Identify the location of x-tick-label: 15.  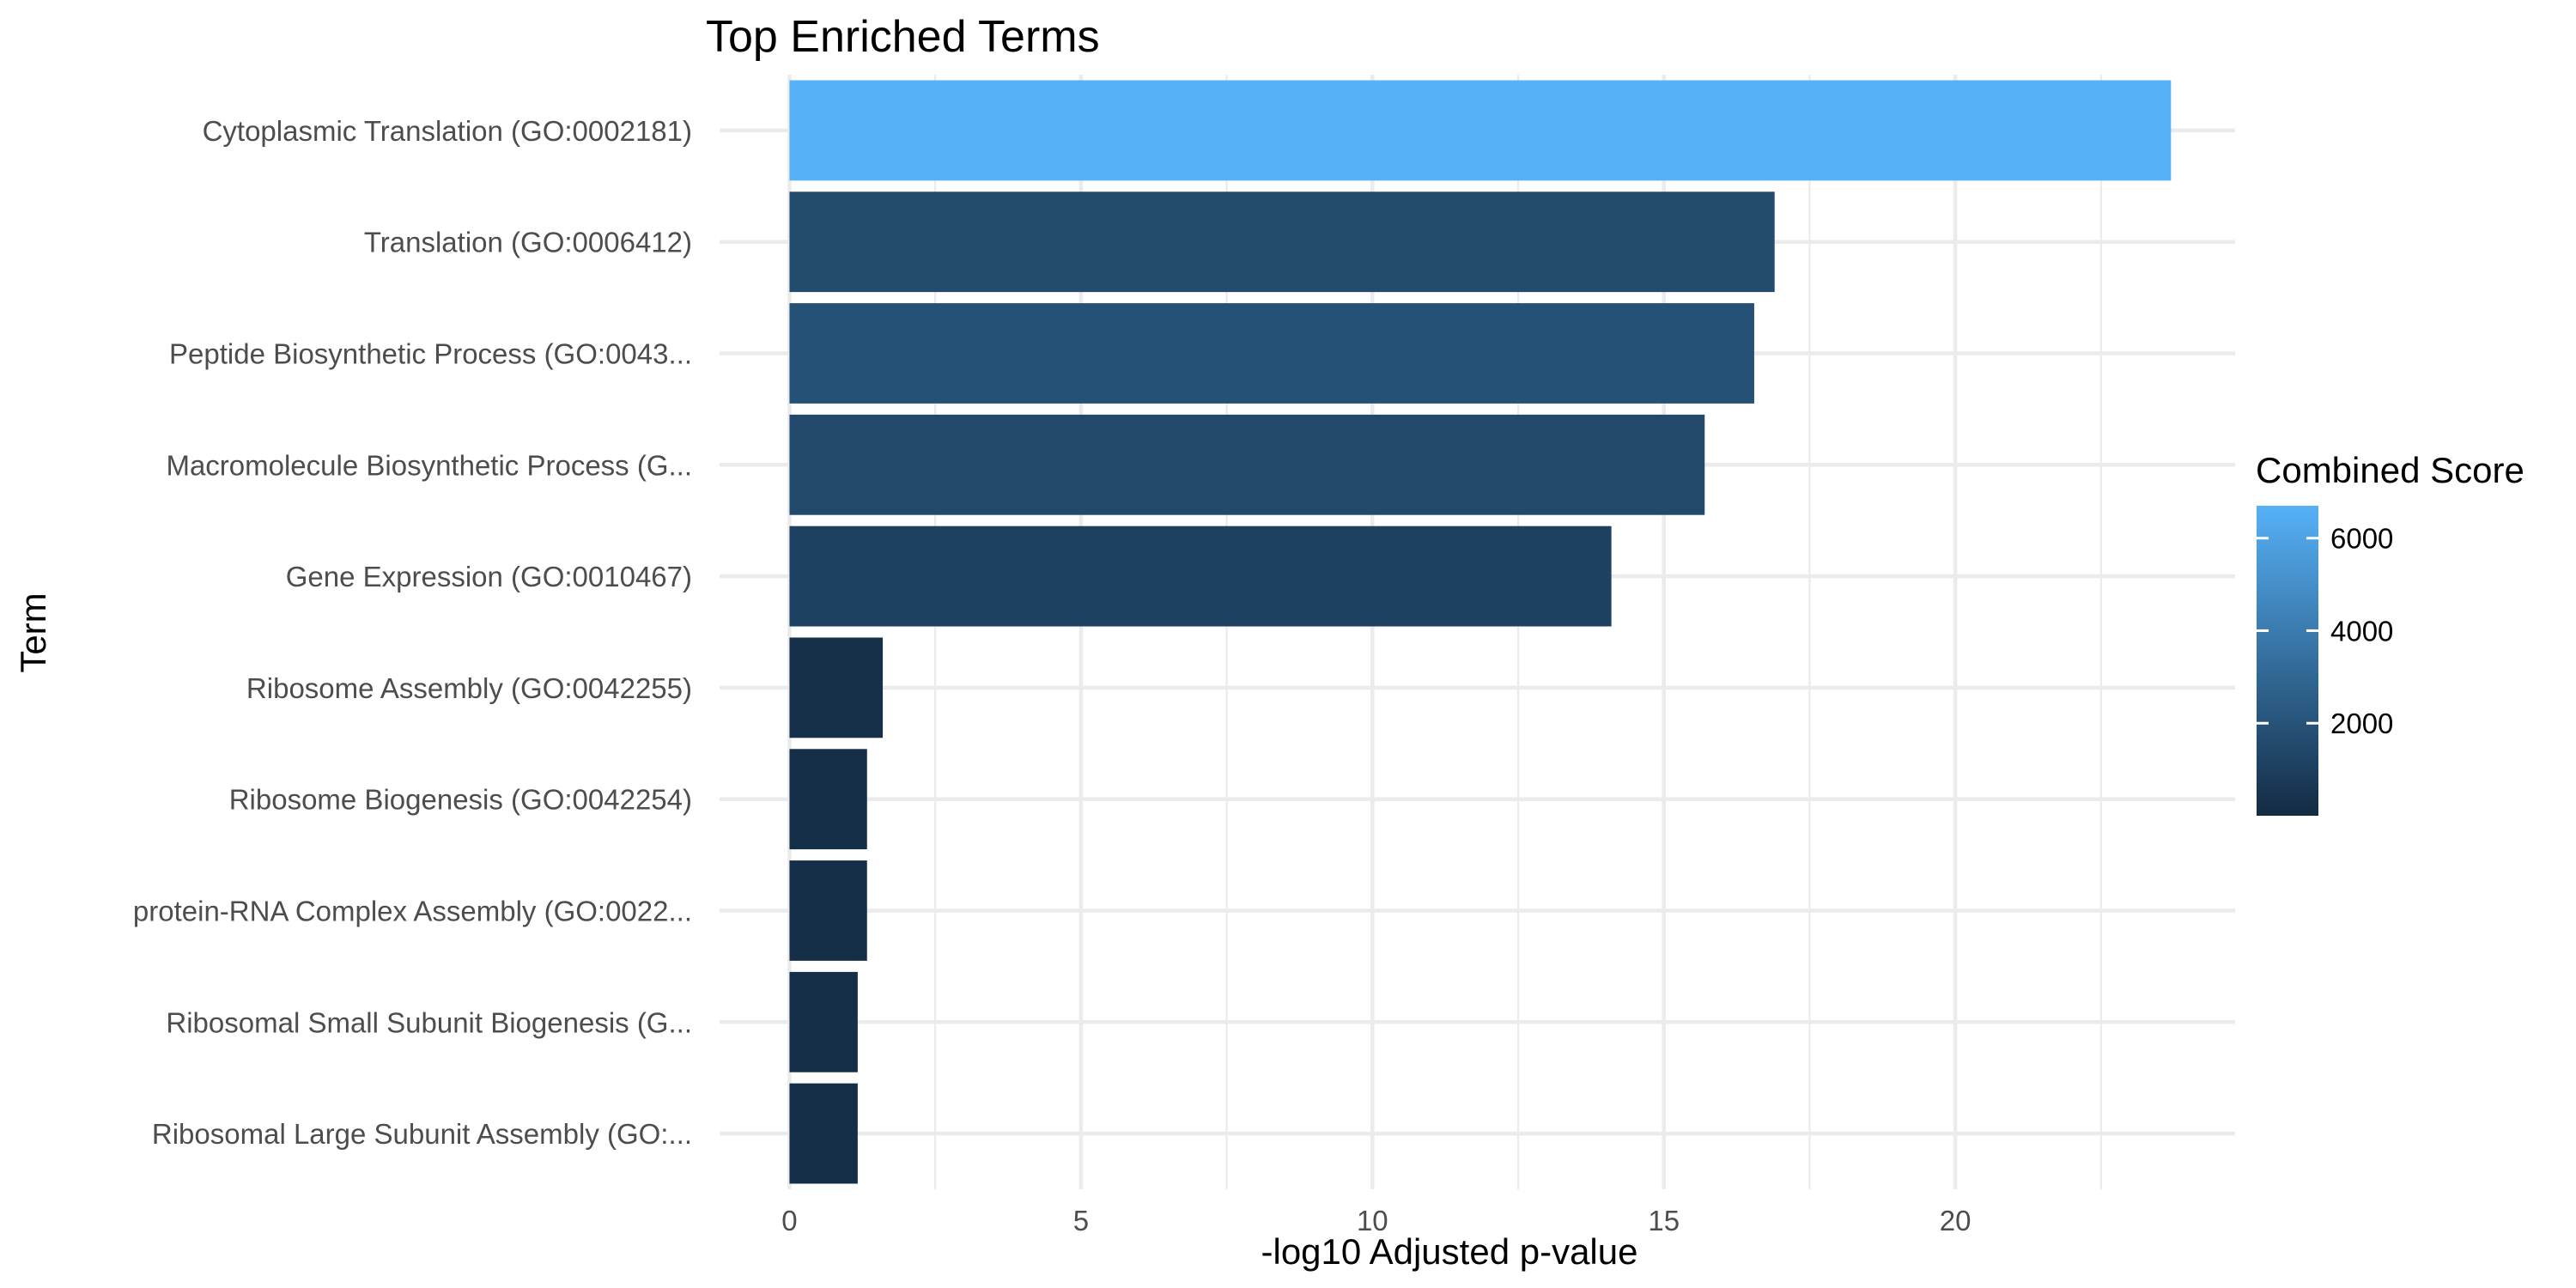
(1664, 1221).